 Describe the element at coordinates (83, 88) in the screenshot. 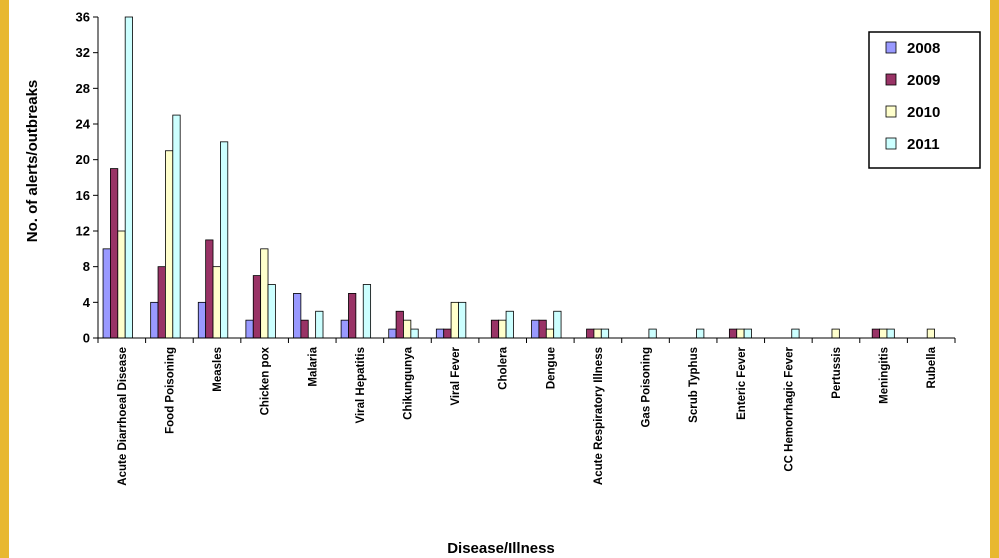

I see `y-tick-label: 28` at that location.